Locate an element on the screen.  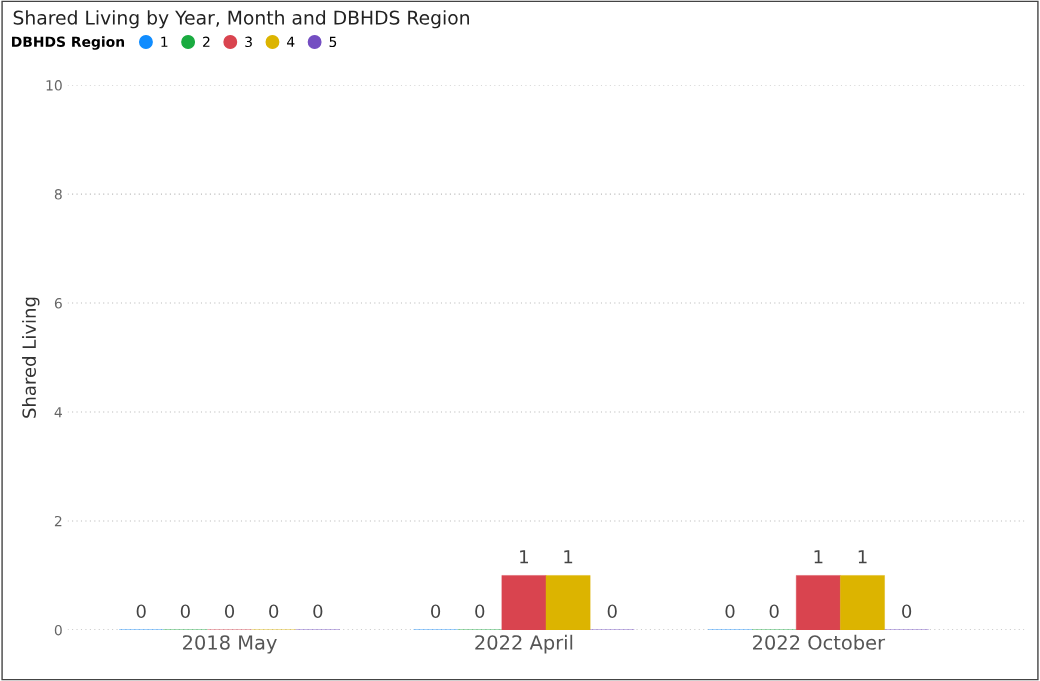
x-tick-label: 2018 May is located at coordinates (230, 644).